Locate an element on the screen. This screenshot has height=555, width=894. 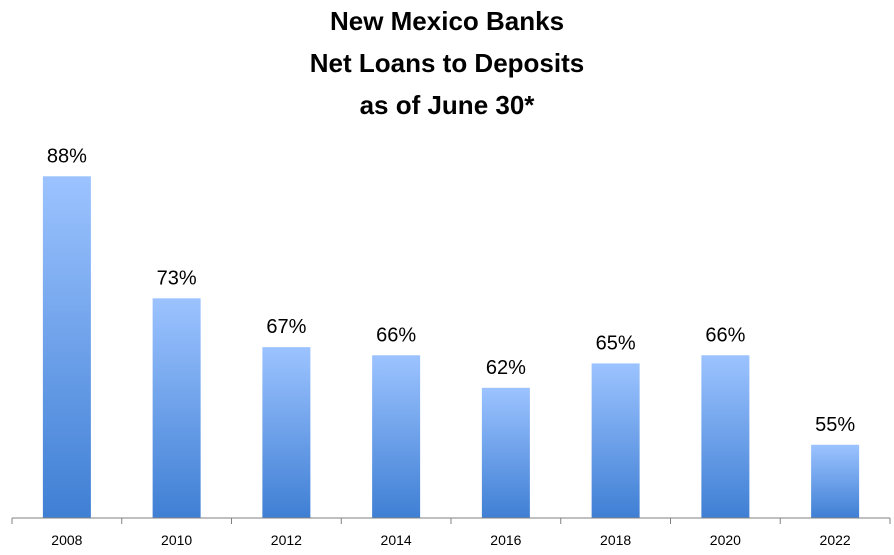
bar-2012 is located at coordinates (286, 432).